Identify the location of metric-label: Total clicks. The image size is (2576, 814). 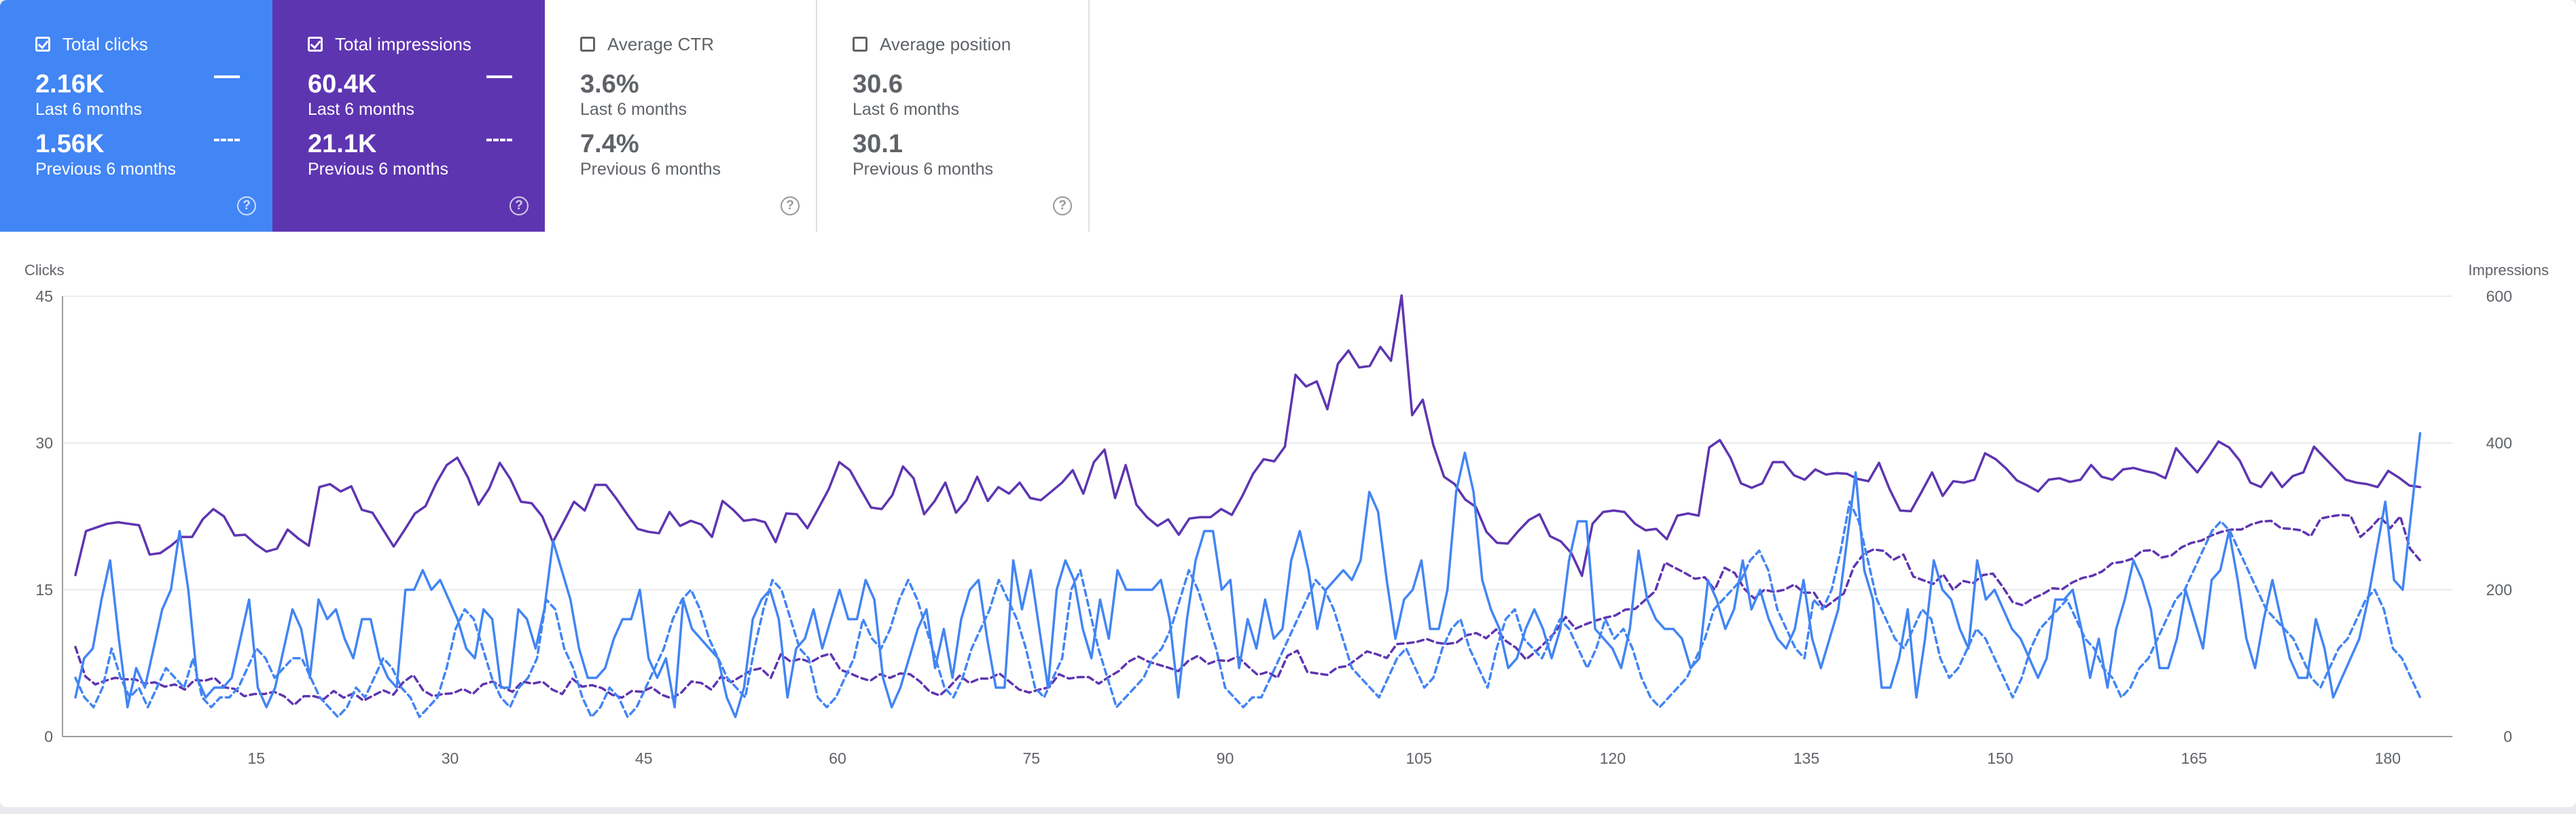
(105, 43).